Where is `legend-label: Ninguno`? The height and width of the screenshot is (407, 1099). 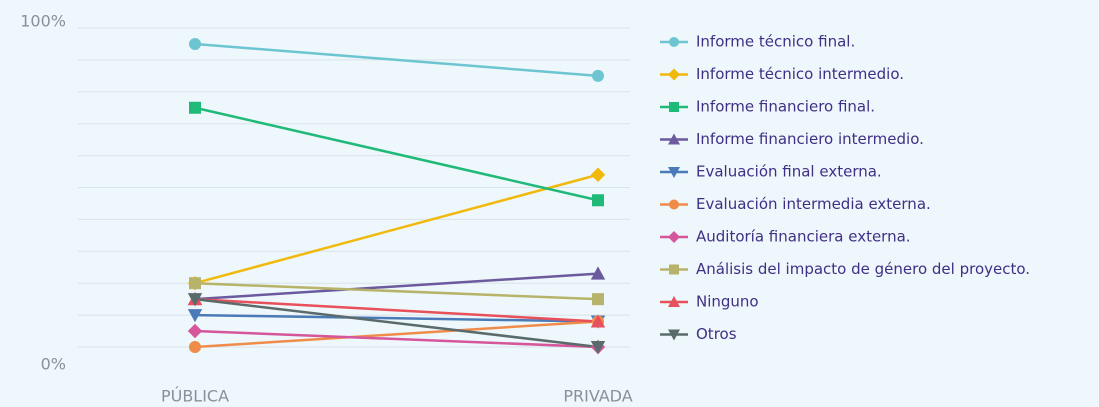
legend-label: Ninguno is located at coordinates (727, 302).